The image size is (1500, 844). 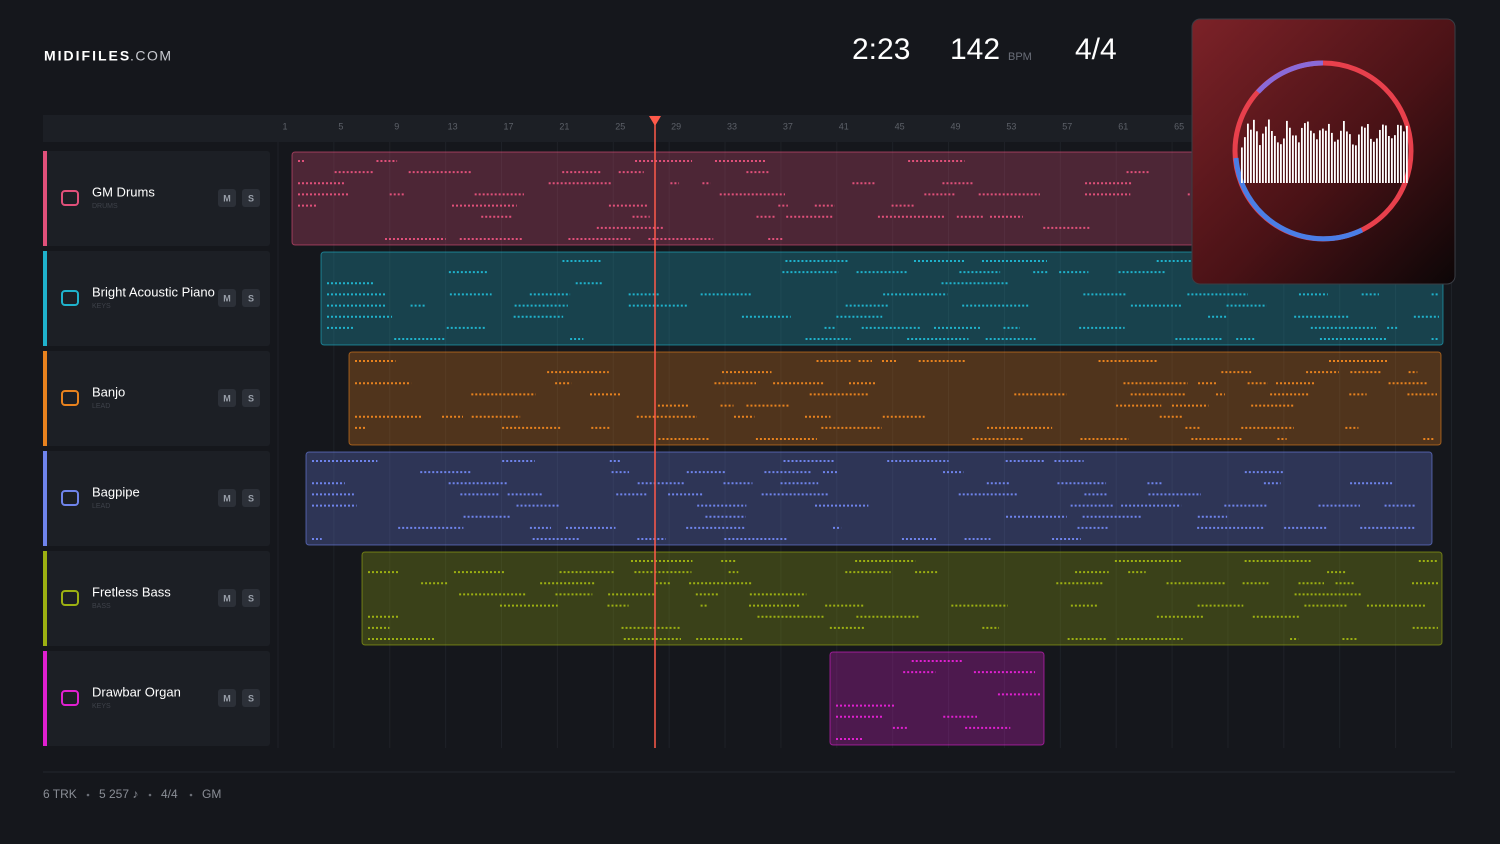 What do you see at coordinates (151, 56) in the screenshot?
I see `brand-suffix: .COM` at bounding box center [151, 56].